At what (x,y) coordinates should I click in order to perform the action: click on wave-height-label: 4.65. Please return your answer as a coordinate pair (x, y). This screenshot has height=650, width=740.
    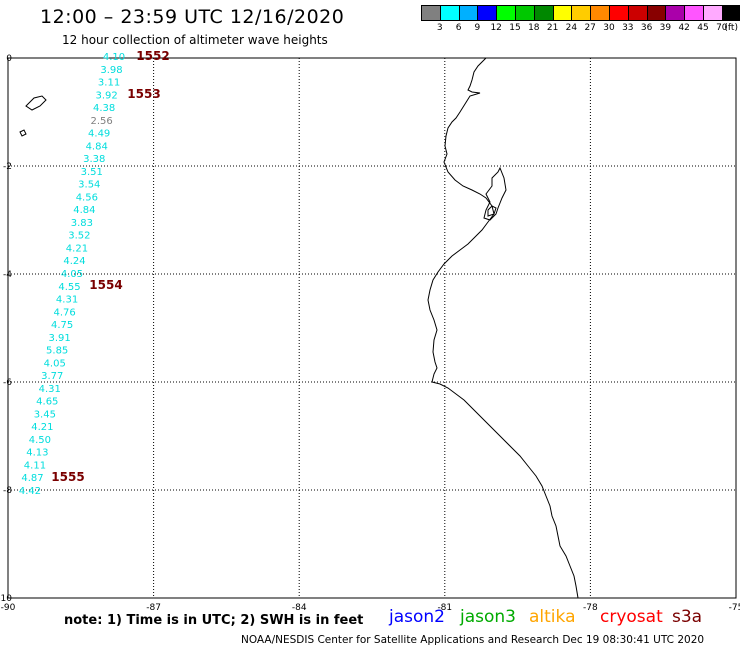
    Looking at the image, I should click on (47, 402).